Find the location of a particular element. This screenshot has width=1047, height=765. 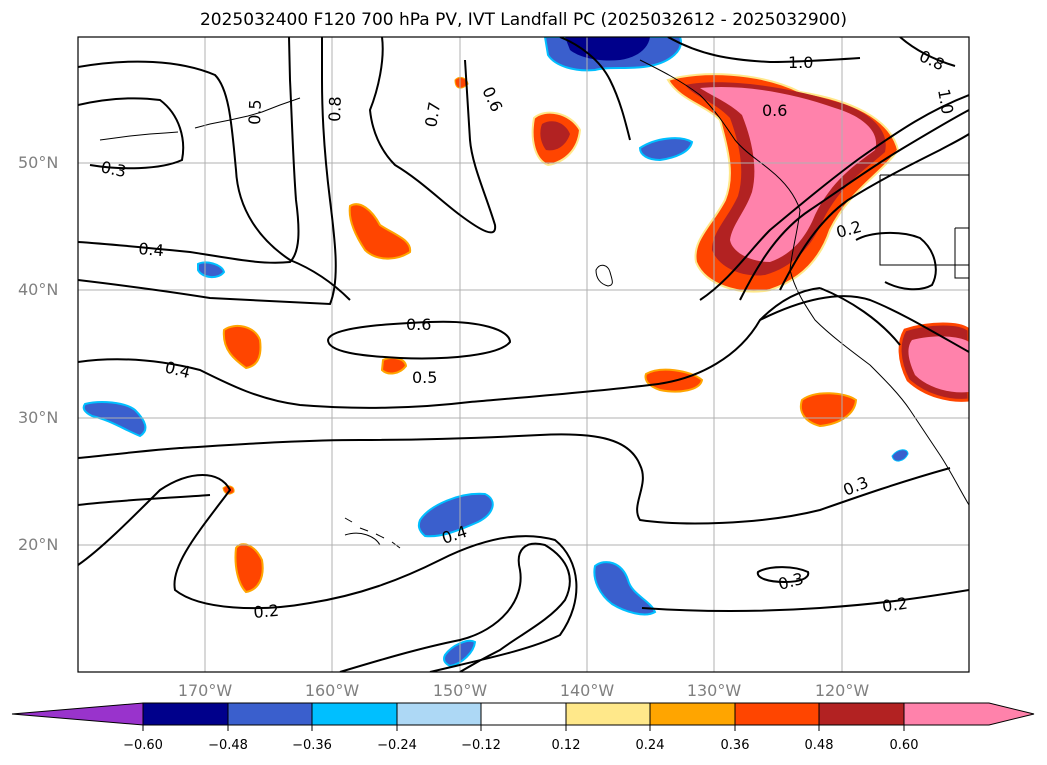

contour-label: 0.8 is located at coordinates (335, 109).